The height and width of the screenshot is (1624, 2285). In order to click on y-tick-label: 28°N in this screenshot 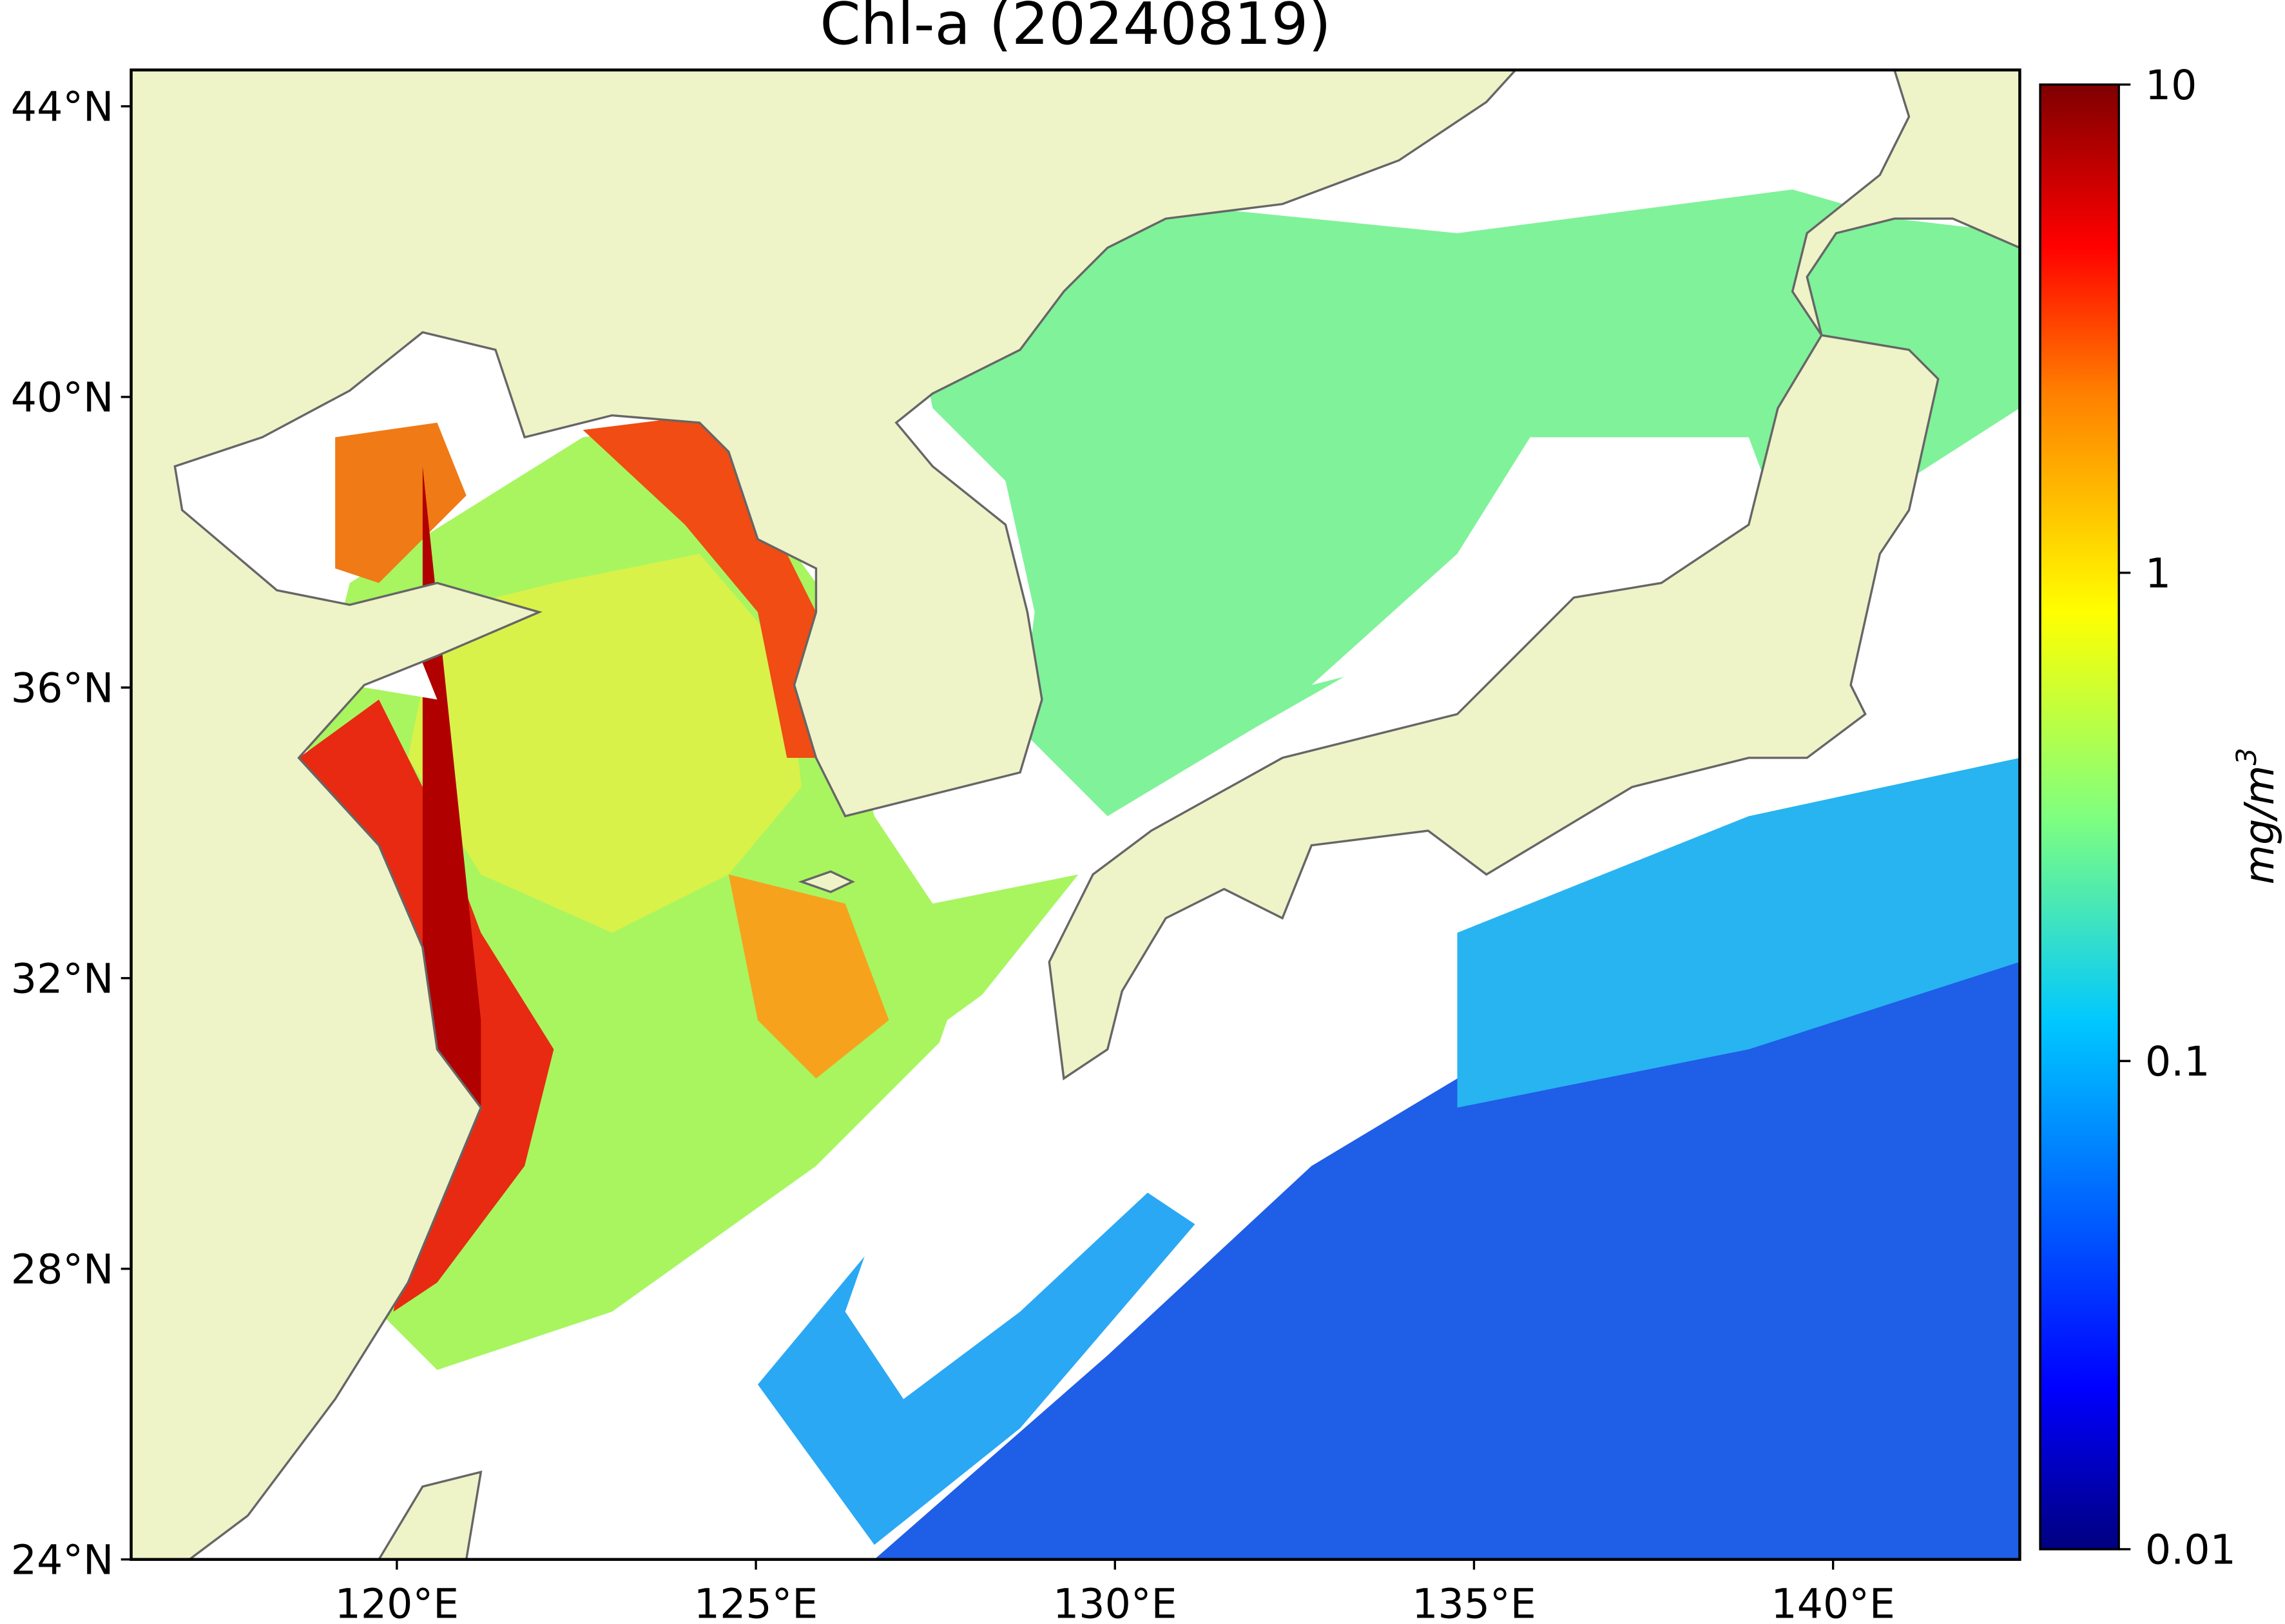, I will do `click(62, 1269)`.